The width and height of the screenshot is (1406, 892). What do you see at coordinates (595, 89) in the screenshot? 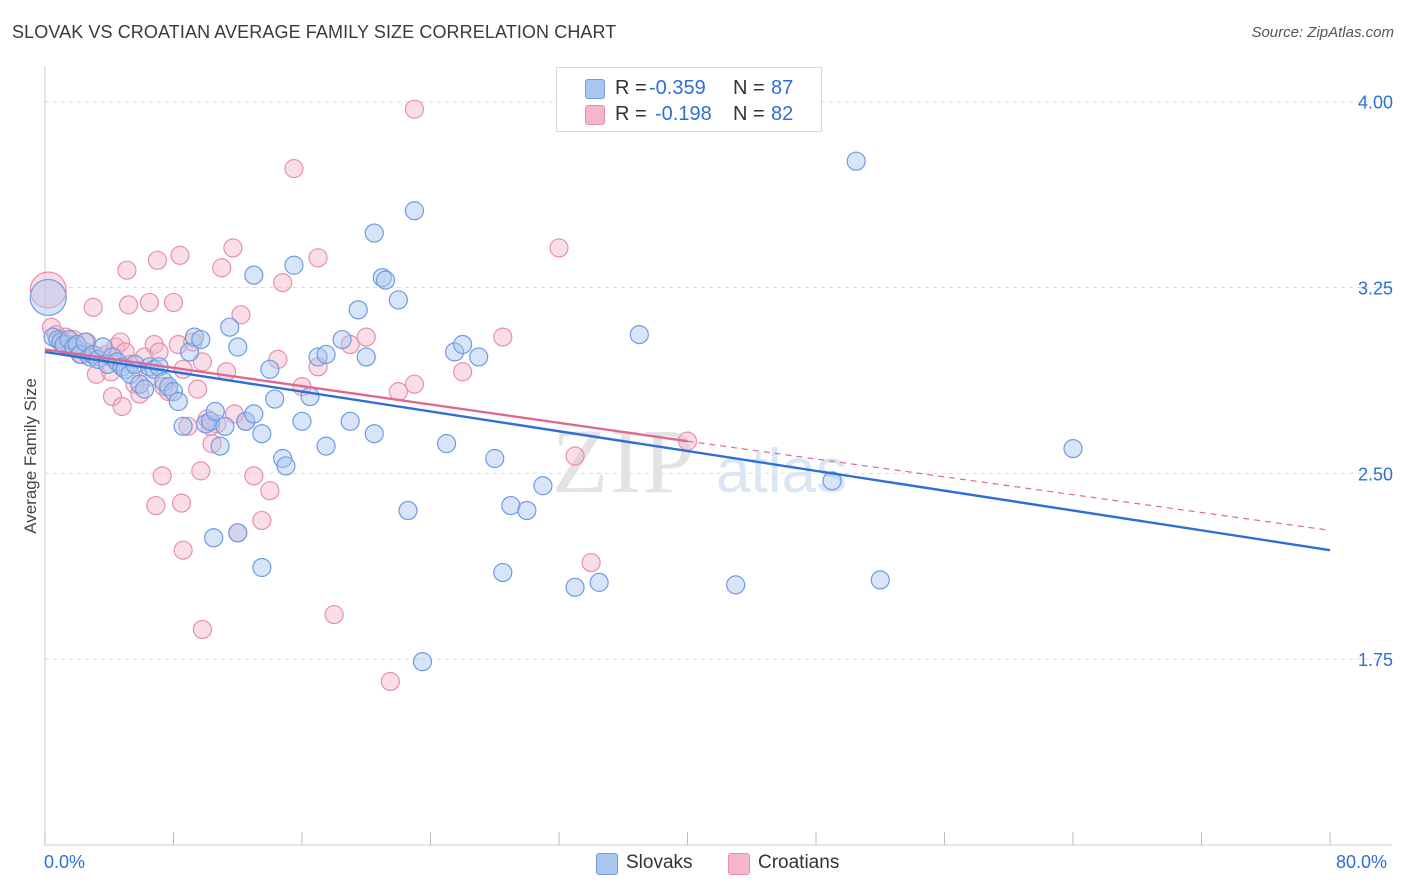
I see `slovaks-swatch` at bounding box center [595, 89].